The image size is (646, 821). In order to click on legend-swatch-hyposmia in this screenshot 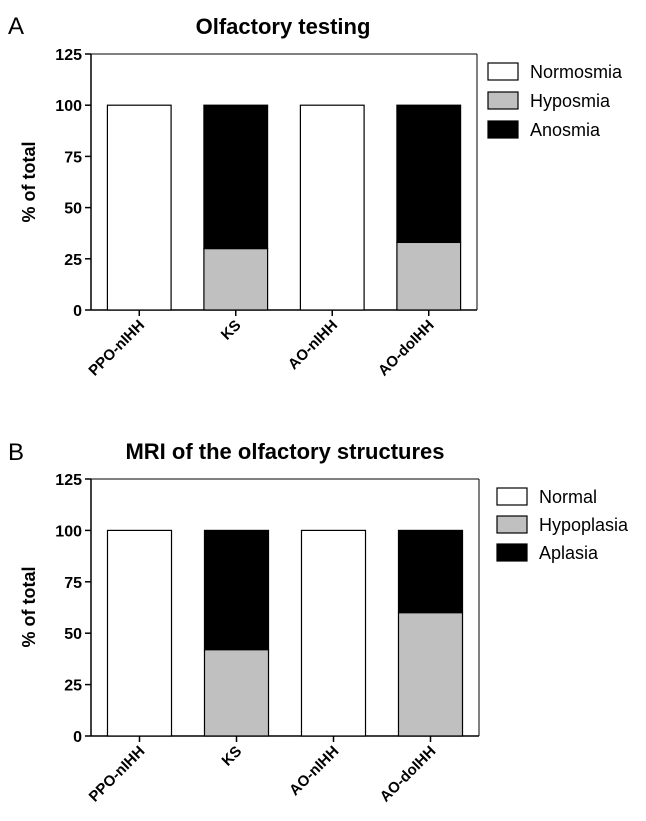, I will do `click(503, 100)`.